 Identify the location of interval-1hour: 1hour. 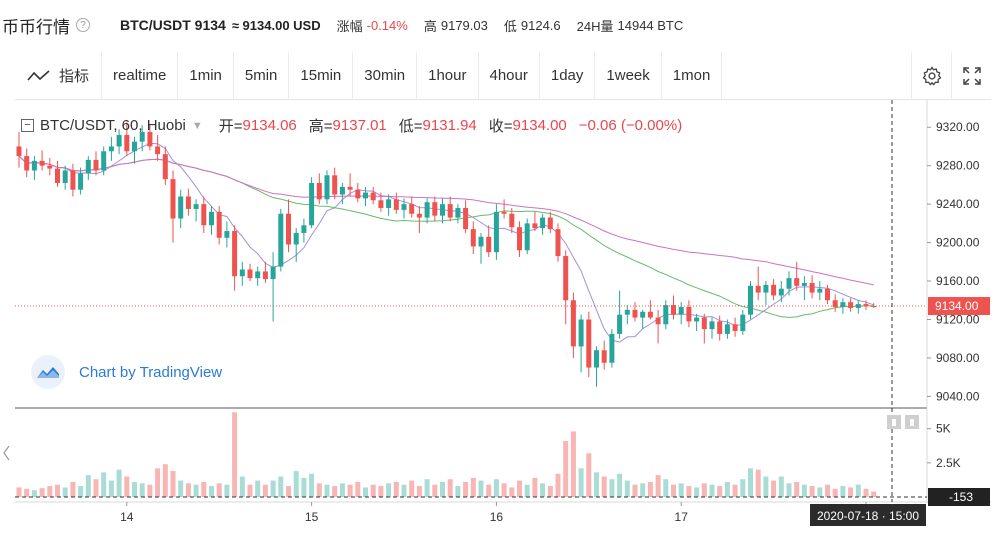
(448, 75).